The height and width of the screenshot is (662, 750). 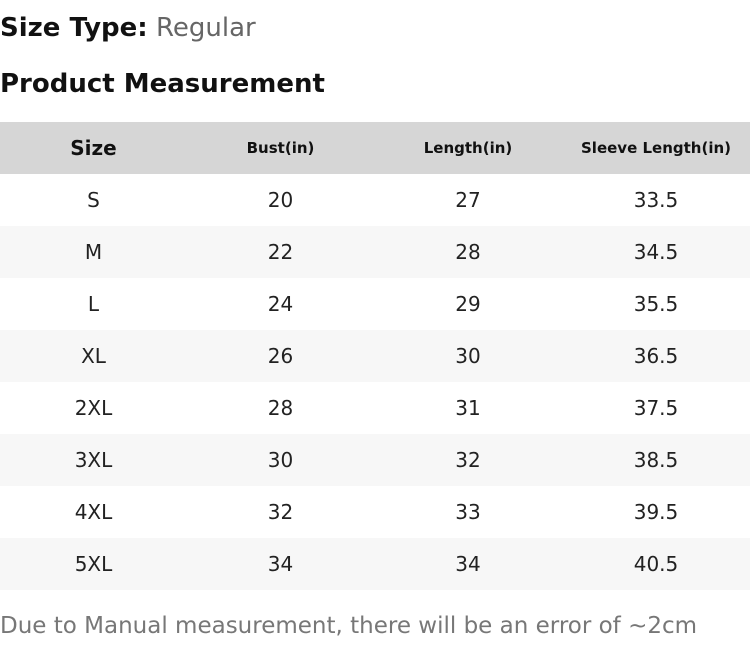 I want to click on header-size: Size, so click(x=93, y=148).